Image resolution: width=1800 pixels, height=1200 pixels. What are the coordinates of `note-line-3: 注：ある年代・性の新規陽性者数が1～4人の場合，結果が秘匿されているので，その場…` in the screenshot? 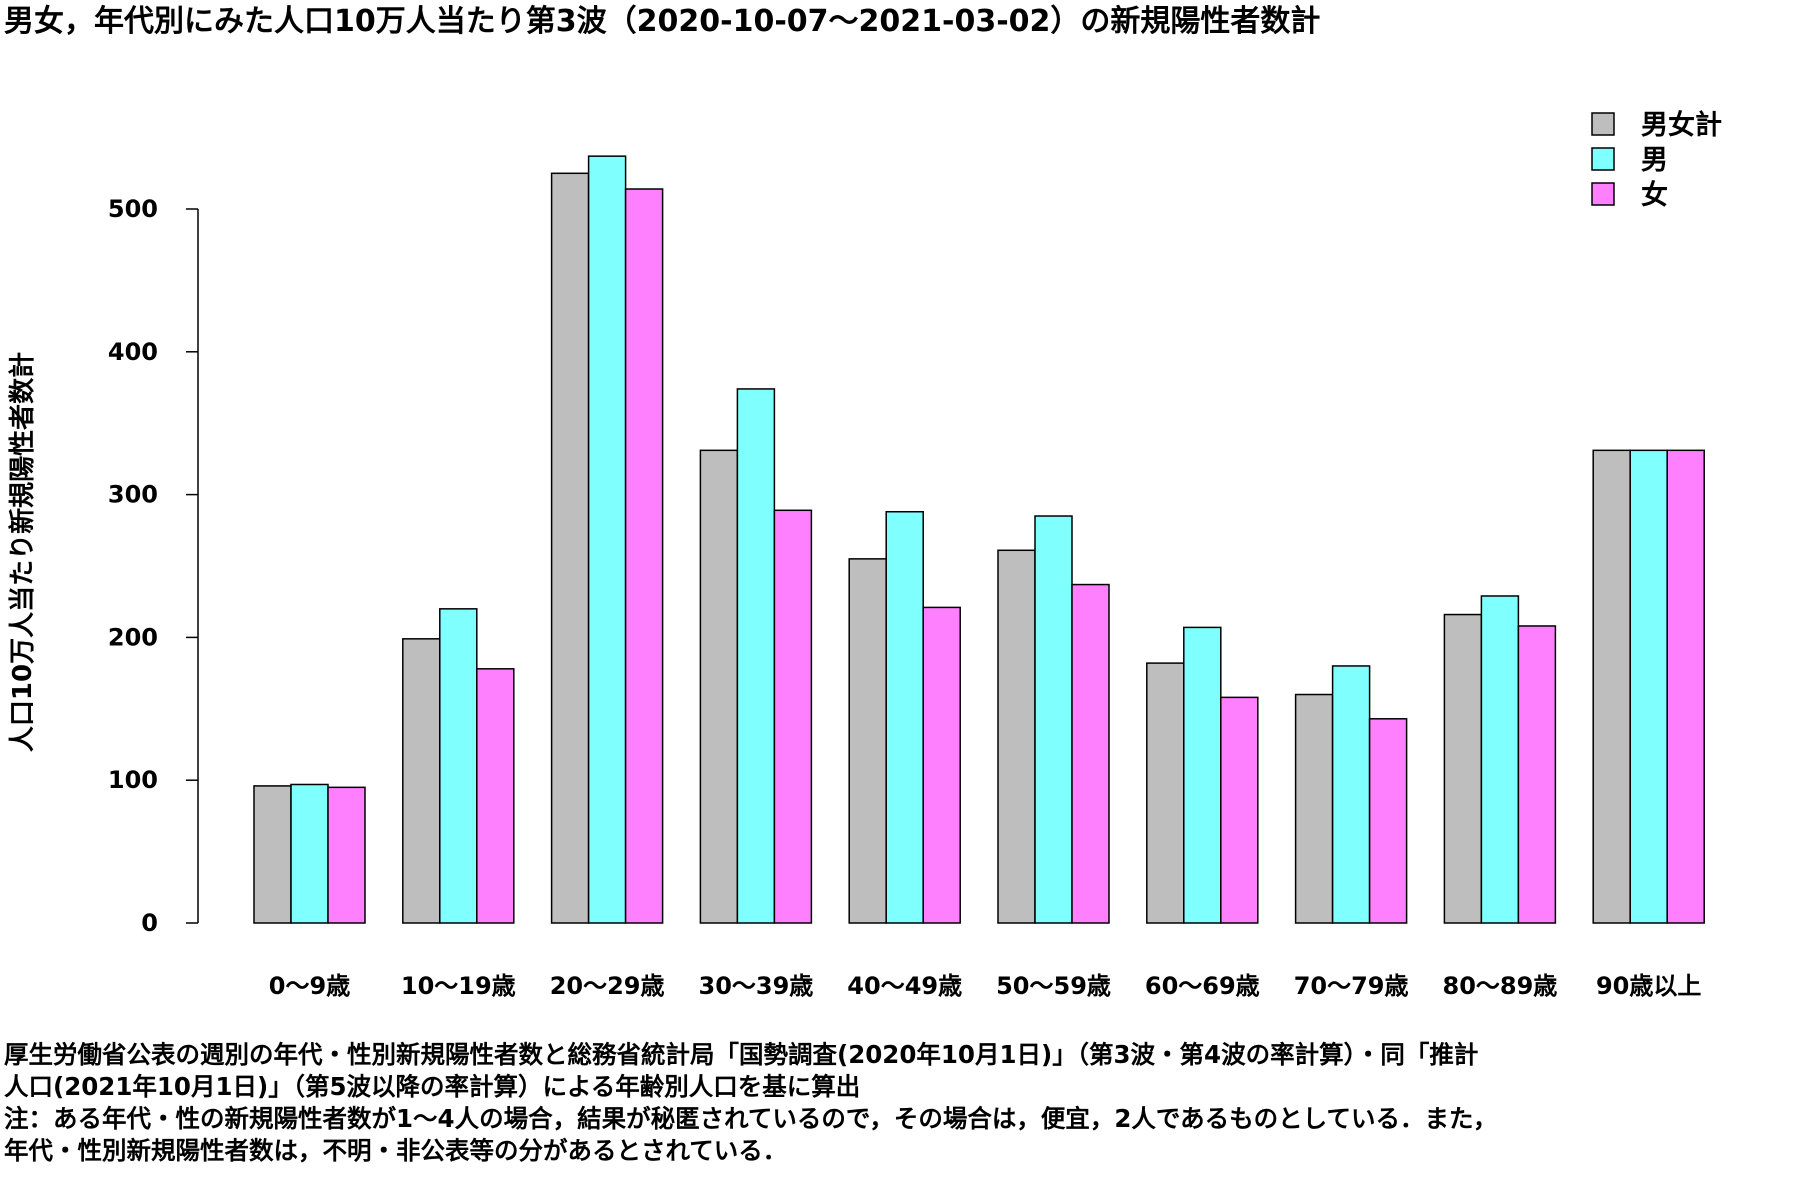 It's located at (751, 1118).